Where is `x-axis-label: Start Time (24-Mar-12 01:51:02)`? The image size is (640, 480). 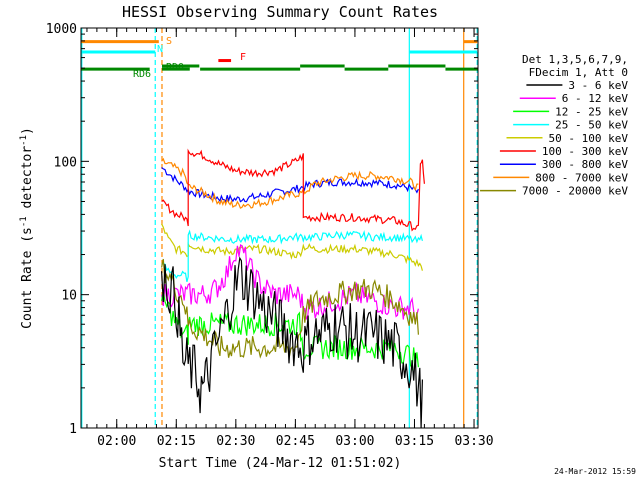
x-axis-label: Start Time (24-Mar-12 01:51:02) is located at coordinates (280, 463).